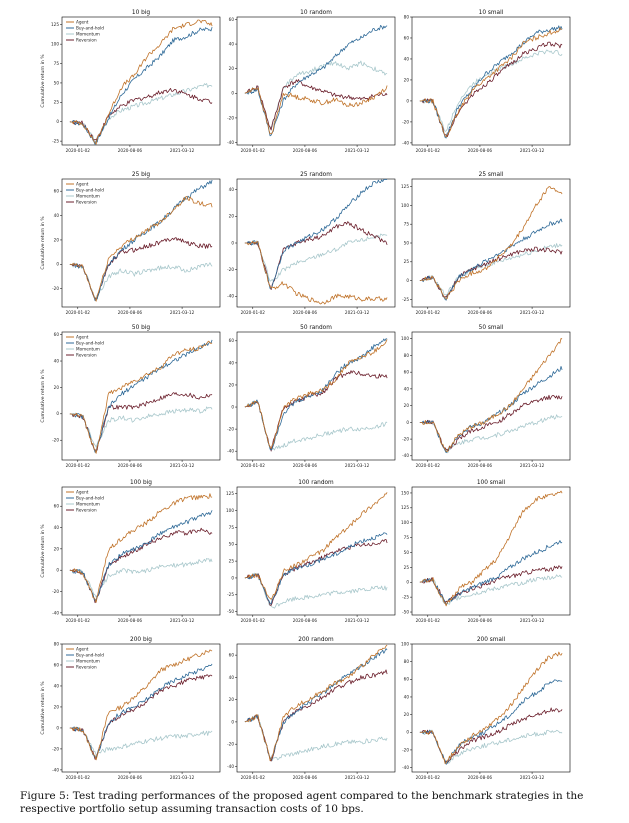 This screenshot has width=629, height=823. I want to click on panel-title: 25 small, so click(491, 175).